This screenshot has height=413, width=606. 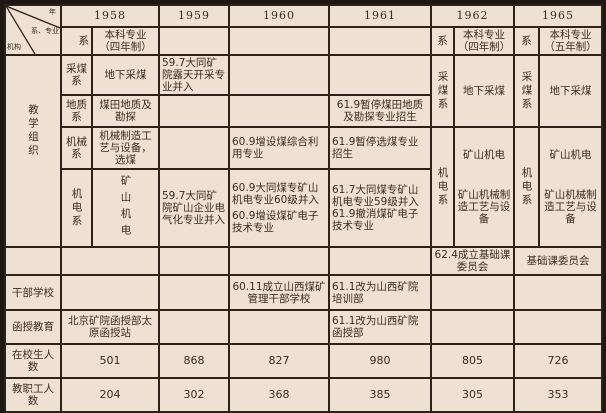 I want to click on students-1959: 868, so click(x=194, y=361).